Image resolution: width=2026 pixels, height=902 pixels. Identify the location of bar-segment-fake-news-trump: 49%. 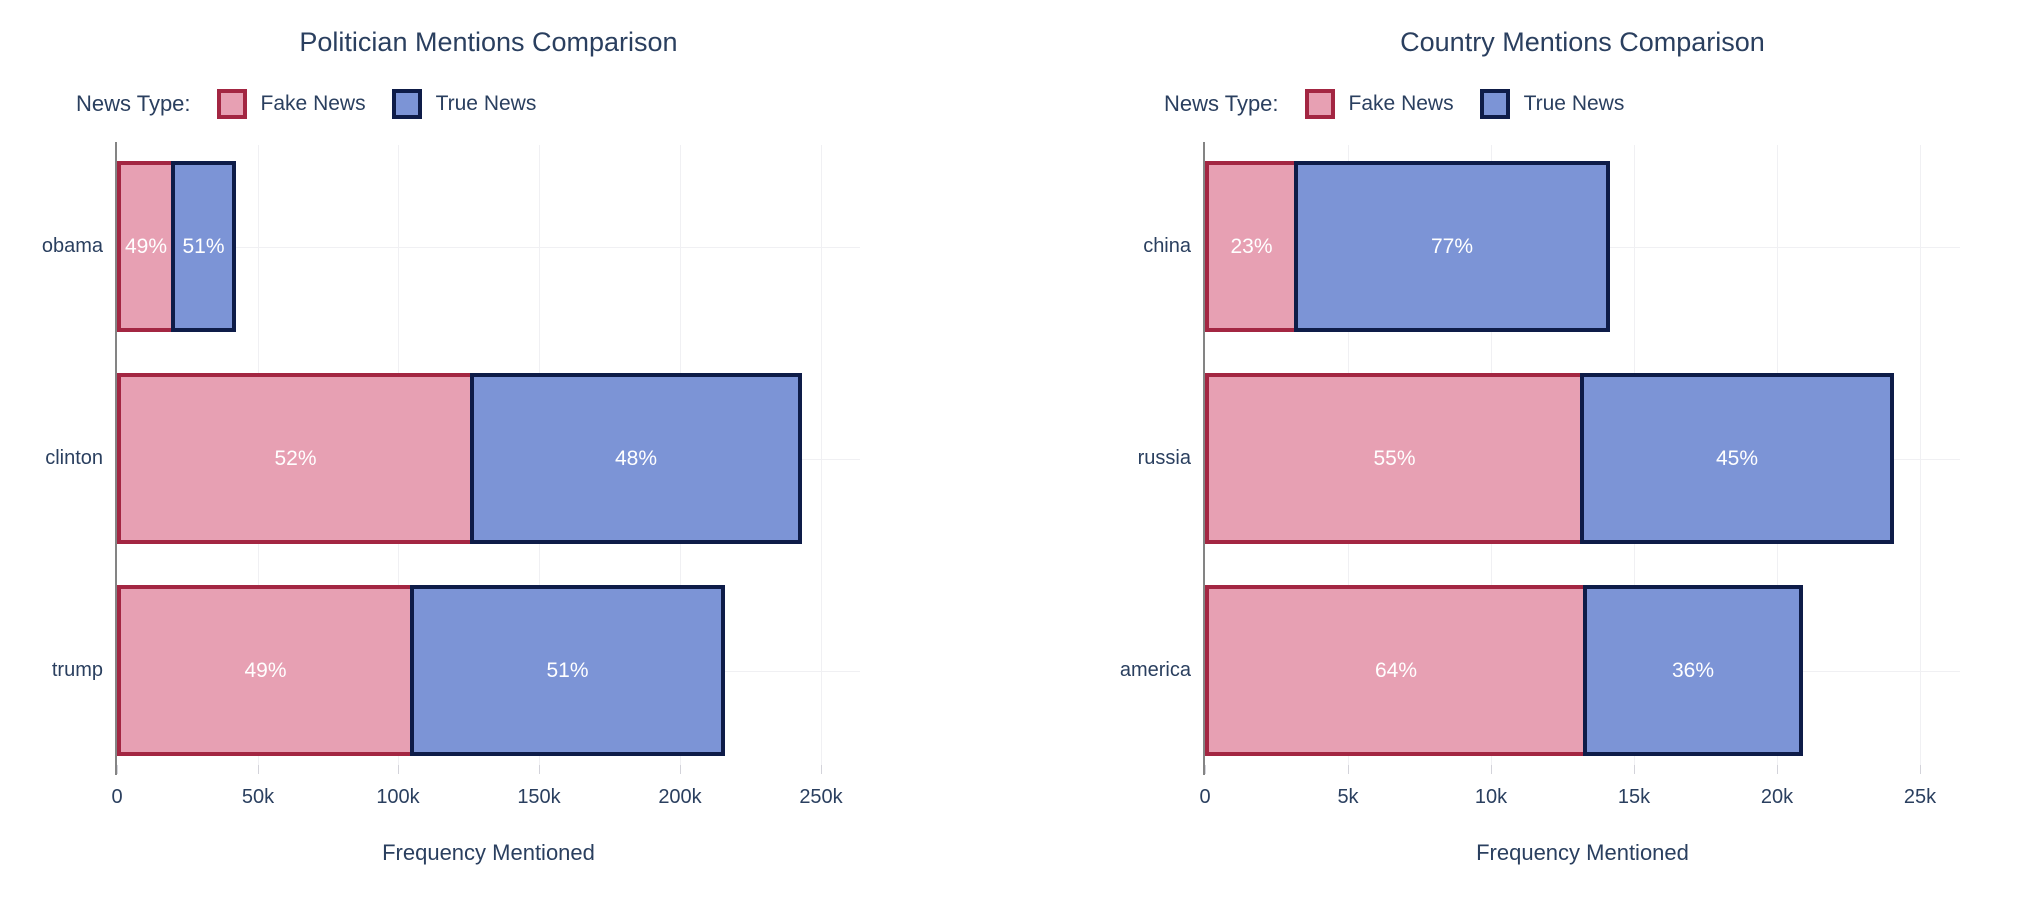
(265, 670).